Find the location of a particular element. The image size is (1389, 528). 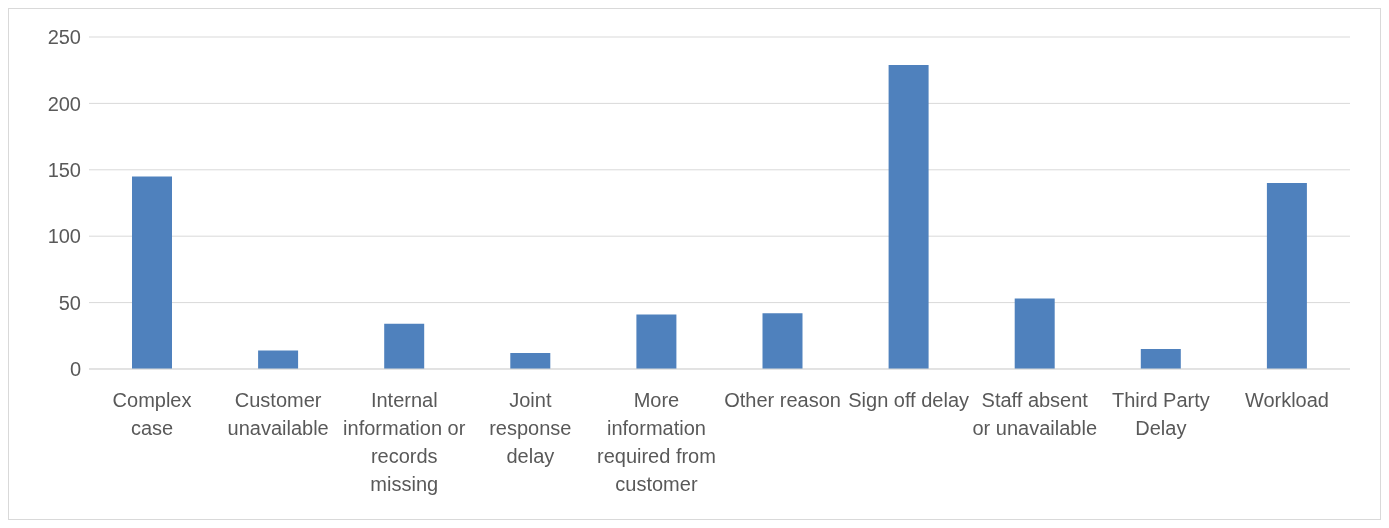

y-tick-label: 200 is located at coordinates (64, 103).